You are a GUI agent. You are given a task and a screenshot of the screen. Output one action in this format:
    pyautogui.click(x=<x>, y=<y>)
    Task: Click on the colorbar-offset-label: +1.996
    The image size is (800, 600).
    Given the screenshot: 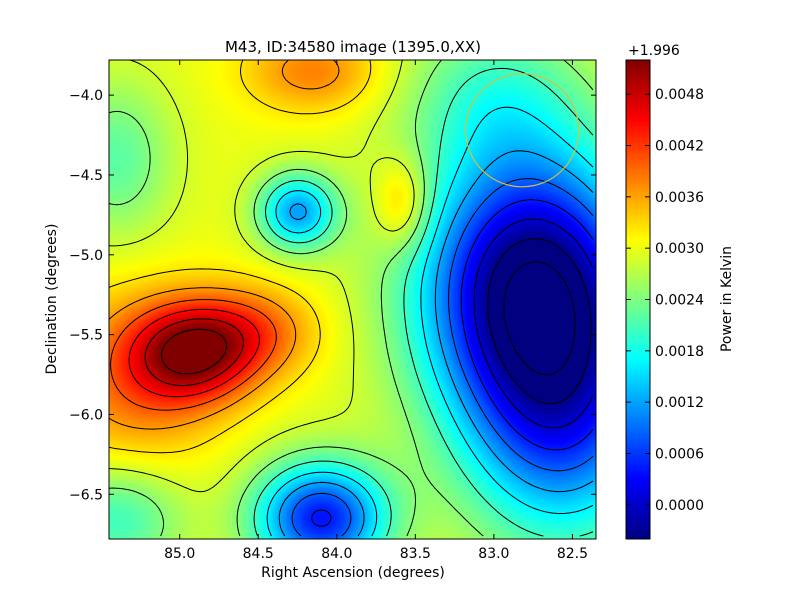 What is the action you would take?
    pyautogui.click(x=654, y=51)
    